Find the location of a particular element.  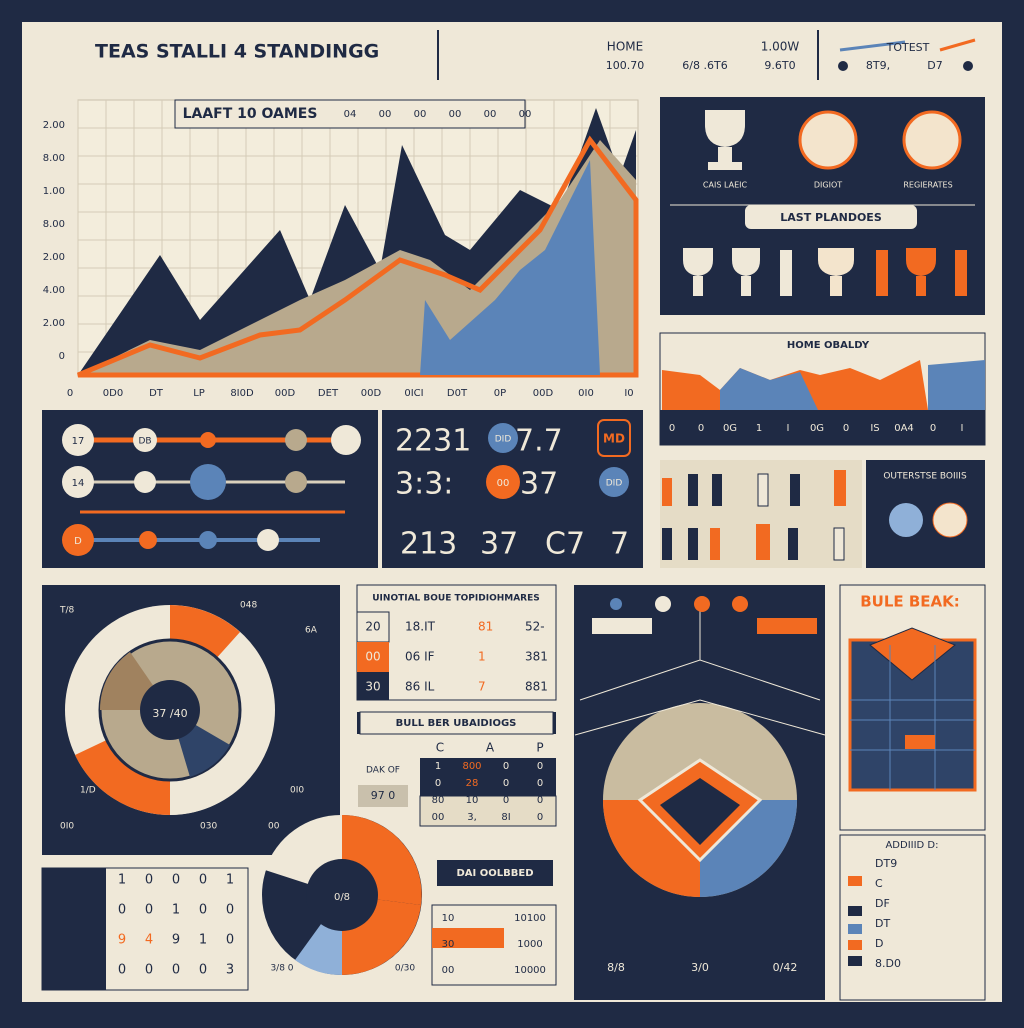

label: 213 is located at coordinates (428, 544).